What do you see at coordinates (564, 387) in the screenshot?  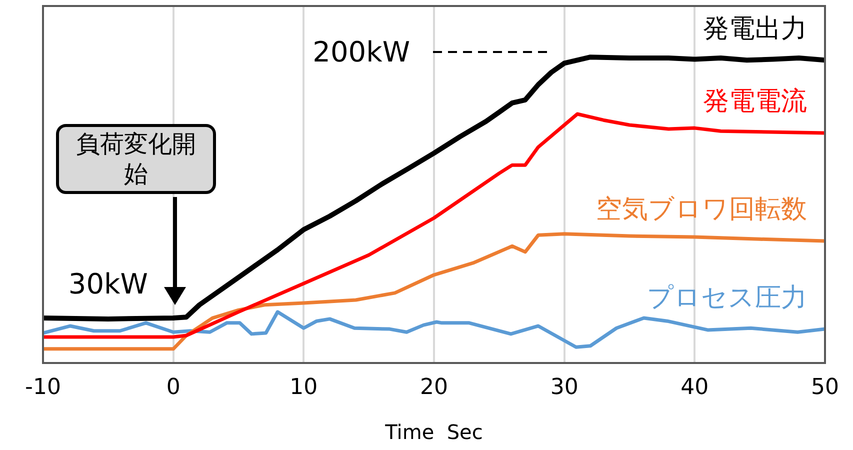 I see `x-tick-label: 30` at bounding box center [564, 387].